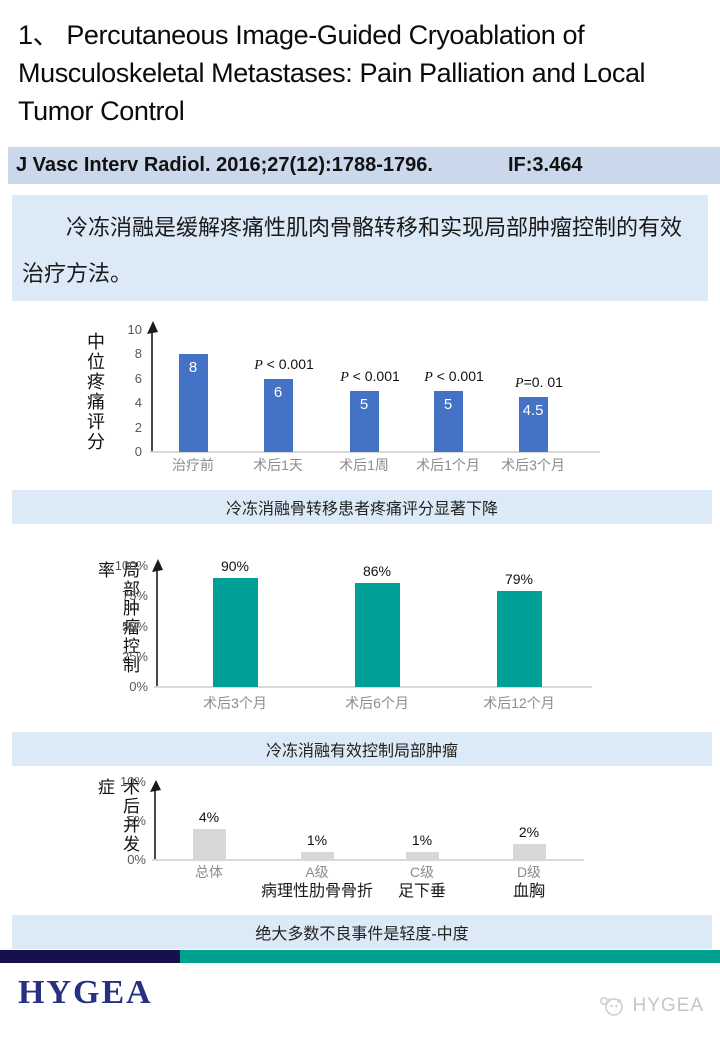 This screenshot has height=1040, width=720. I want to click on y-axis-tick-label: 8, so click(138, 354).